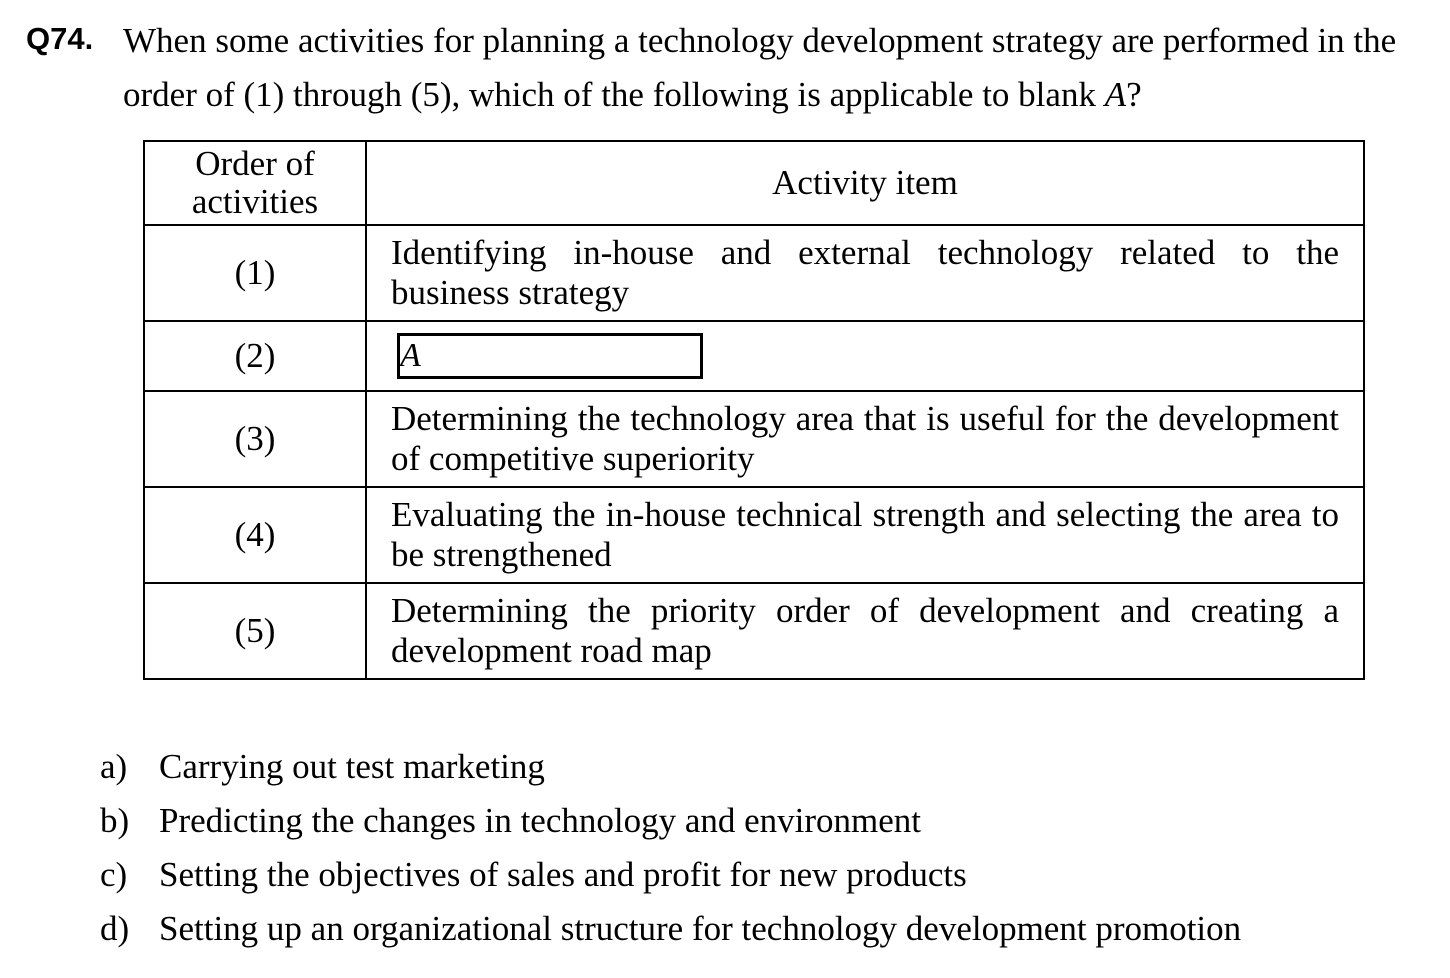 The height and width of the screenshot is (978, 1450). Describe the element at coordinates (255, 535) in the screenshot. I see `order-cell: (4)` at that location.